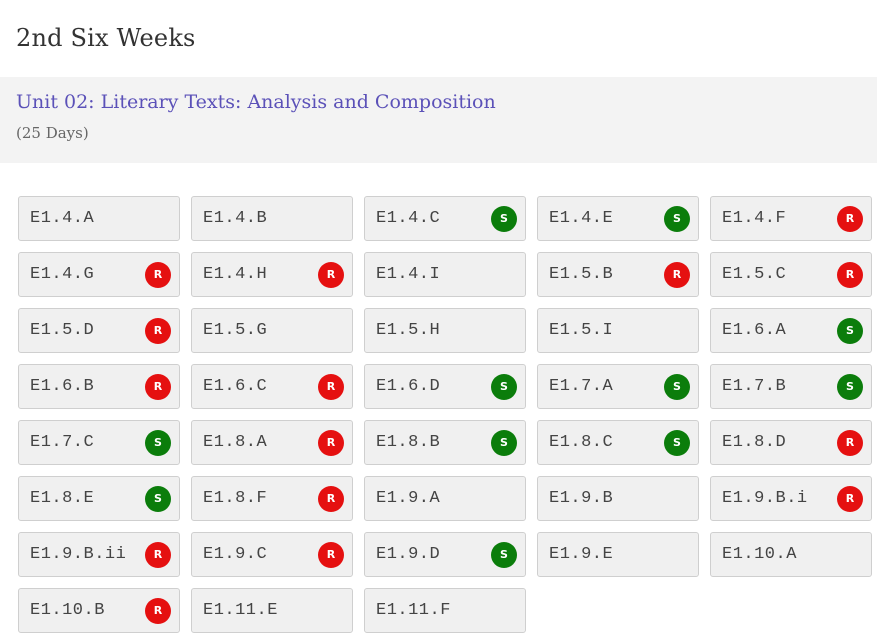 The image size is (877, 642). What do you see at coordinates (99, 442) in the screenshot?
I see `standard-chip: E1.7.C S` at bounding box center [99, 442].